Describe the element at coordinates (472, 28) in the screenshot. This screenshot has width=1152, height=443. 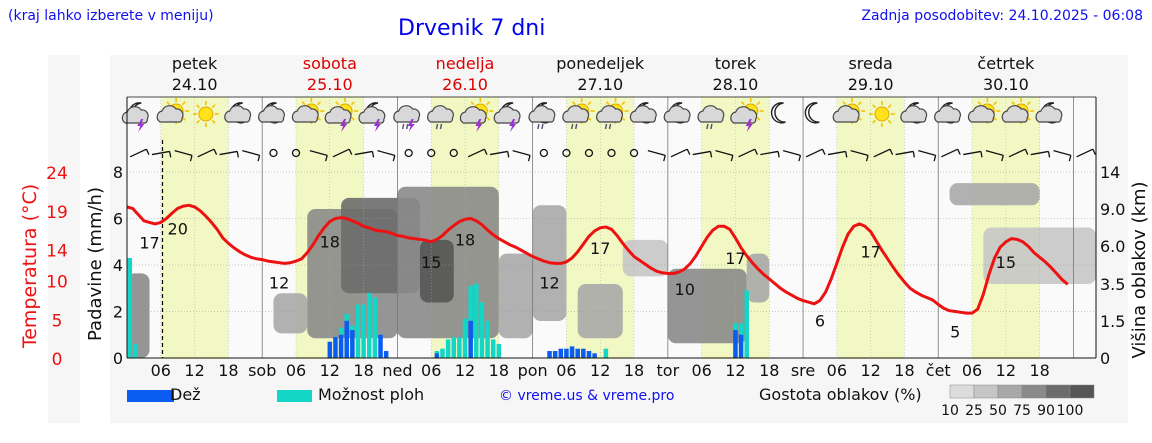
I see `page-title: Drvenik 7 dni` at that location.